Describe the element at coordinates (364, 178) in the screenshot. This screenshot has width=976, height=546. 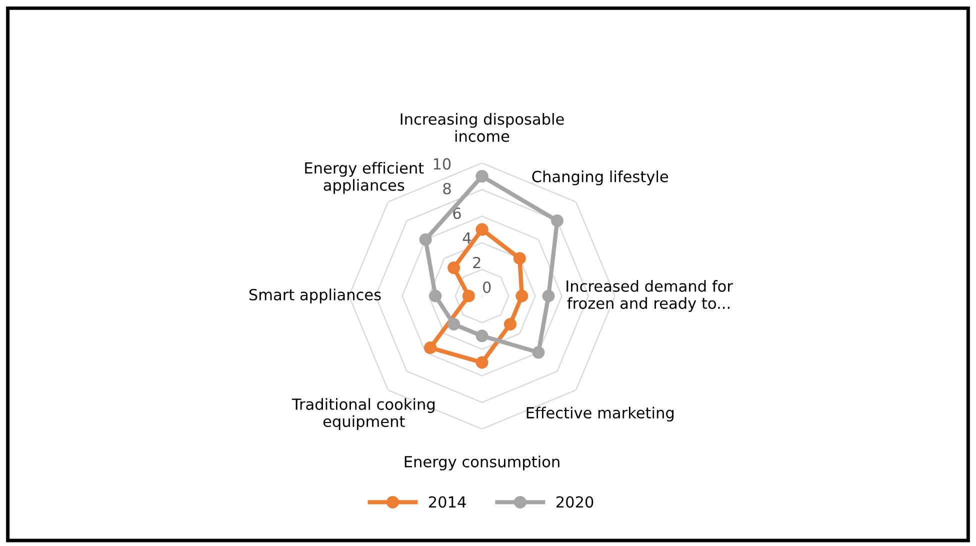
I see `spoke-label: Energy efficient appliances` at that location.